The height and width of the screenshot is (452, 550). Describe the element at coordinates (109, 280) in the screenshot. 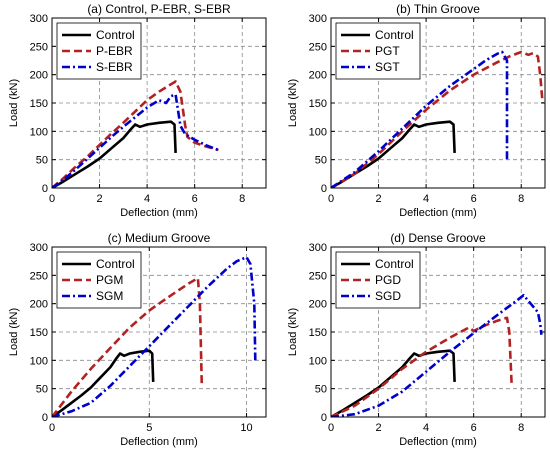

I see `legend-label: PGM` at that location.